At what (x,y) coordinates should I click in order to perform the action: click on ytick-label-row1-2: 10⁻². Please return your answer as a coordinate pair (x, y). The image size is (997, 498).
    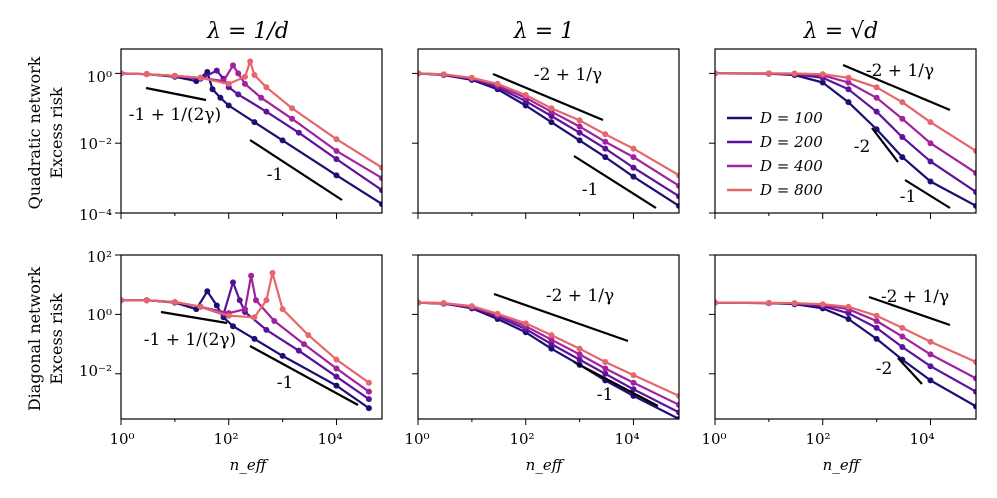
    Looking at the image, I should click on (95, 371).